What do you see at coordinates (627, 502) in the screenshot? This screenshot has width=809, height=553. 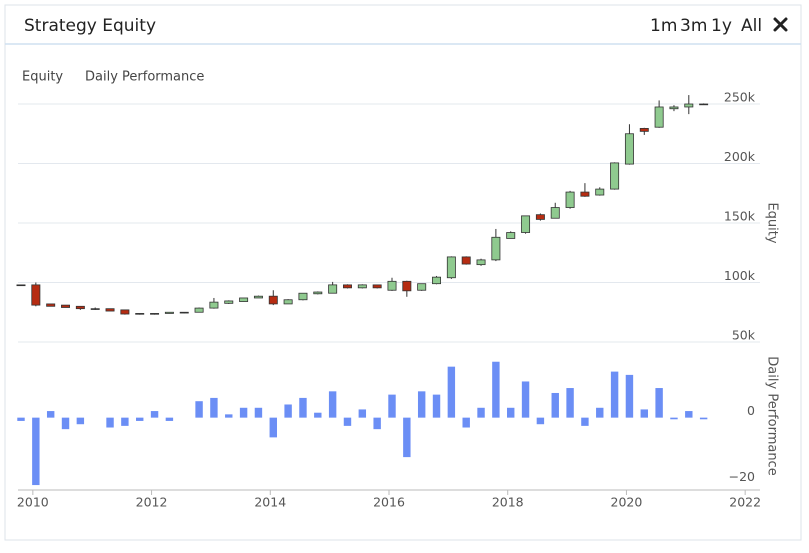 I see `x-tick-label: 2020` at bounding box center [627, 502].